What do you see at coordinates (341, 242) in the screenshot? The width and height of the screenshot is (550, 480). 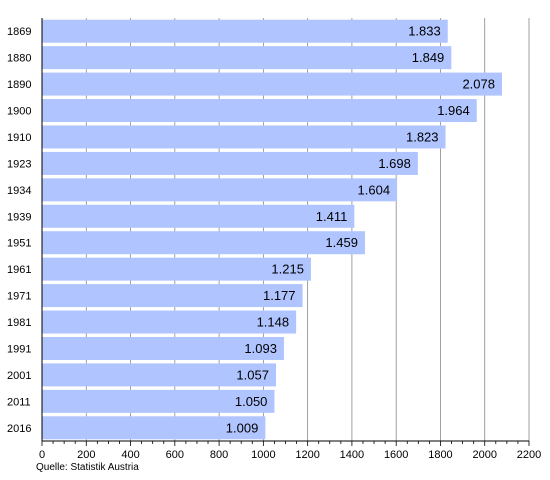 I see `bar-value-label: 1.459` at bounding box center [341, 242].